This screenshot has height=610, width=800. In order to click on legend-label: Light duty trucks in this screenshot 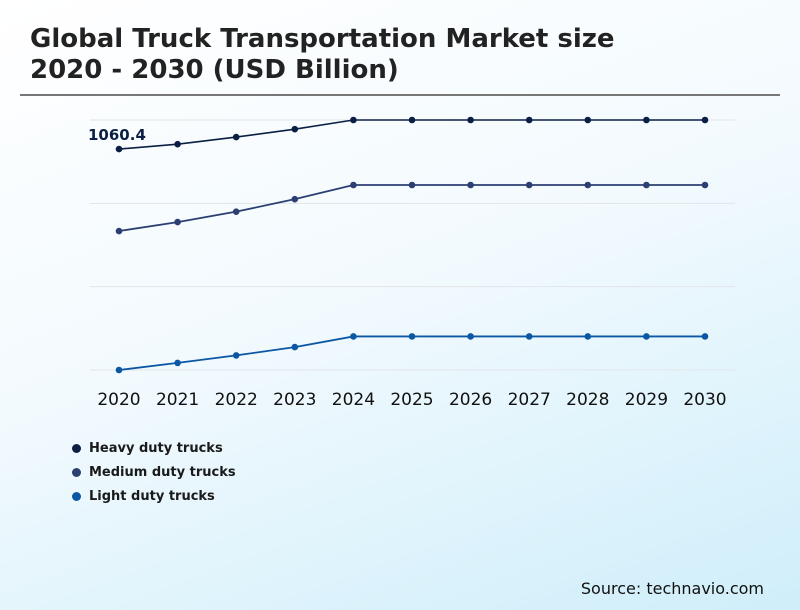, I will do `click(152, 496)`.